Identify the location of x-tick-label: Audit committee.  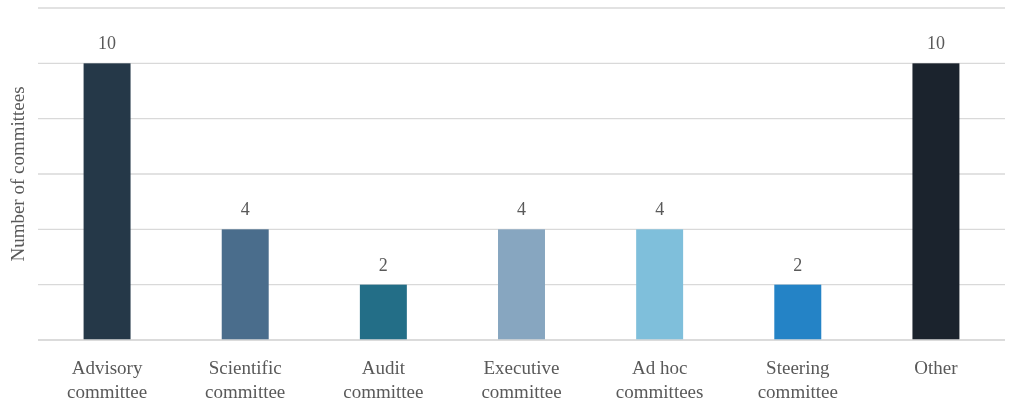
(383, 379).